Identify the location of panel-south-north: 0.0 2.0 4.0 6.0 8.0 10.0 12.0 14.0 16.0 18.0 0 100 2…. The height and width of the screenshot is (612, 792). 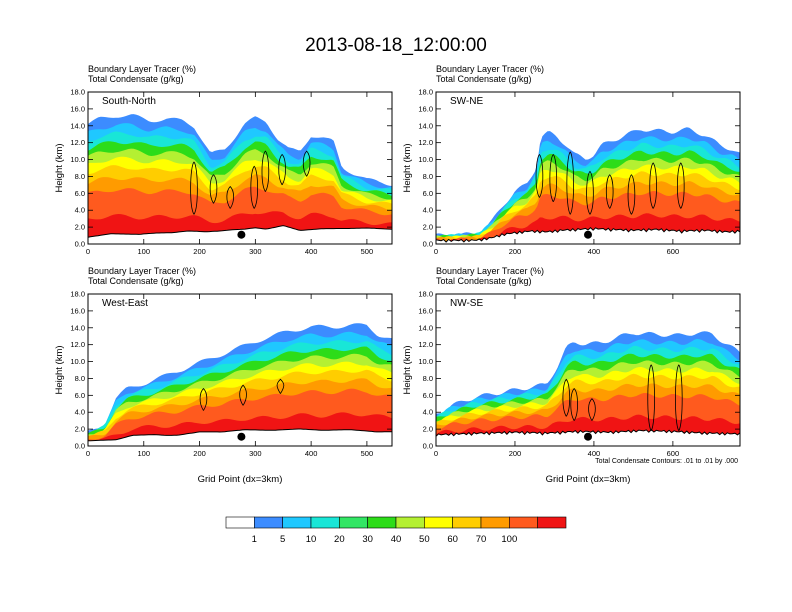
(223, 160).